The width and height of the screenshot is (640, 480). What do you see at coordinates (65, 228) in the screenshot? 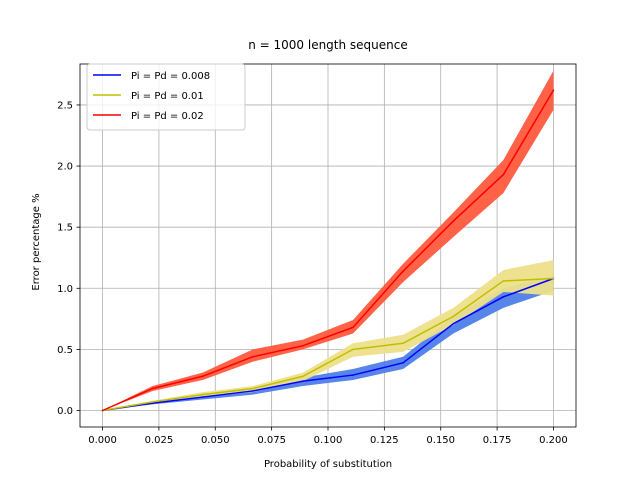
I see `y-tick-label: 1.5` at bounding box center [65, 228].